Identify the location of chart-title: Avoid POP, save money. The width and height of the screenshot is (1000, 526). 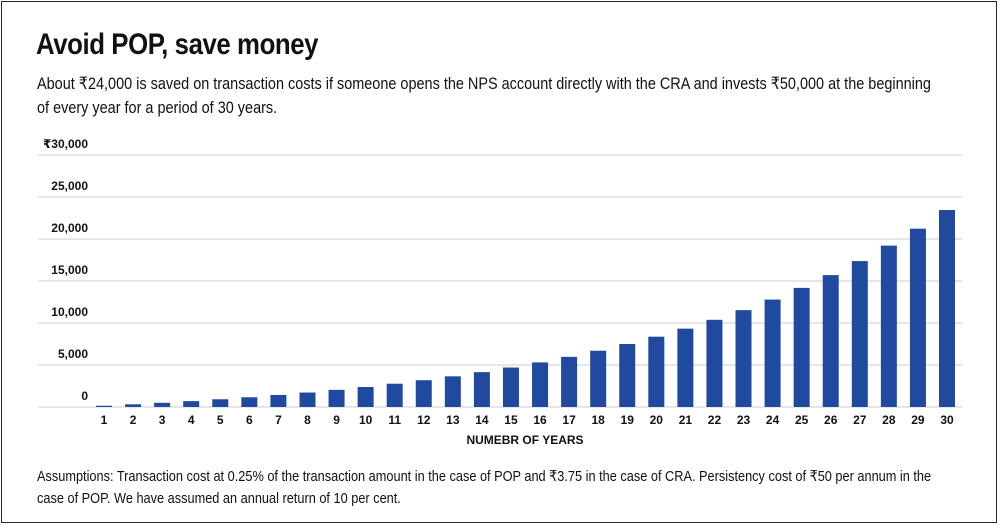
(177, 44).